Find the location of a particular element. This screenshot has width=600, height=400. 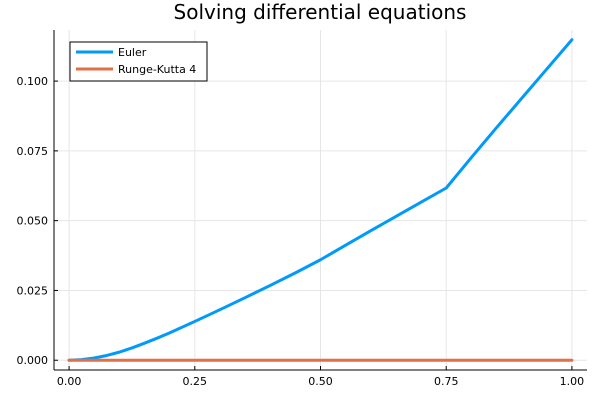

legend: Euler Runge-Kutta 4 is located at coordinates (138, 61).